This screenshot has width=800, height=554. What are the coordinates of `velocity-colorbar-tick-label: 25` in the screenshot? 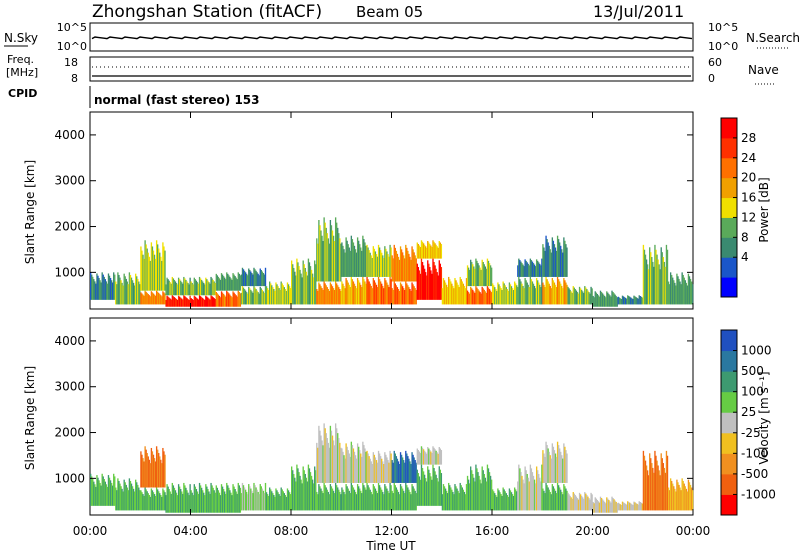 It's located at (748, 412).